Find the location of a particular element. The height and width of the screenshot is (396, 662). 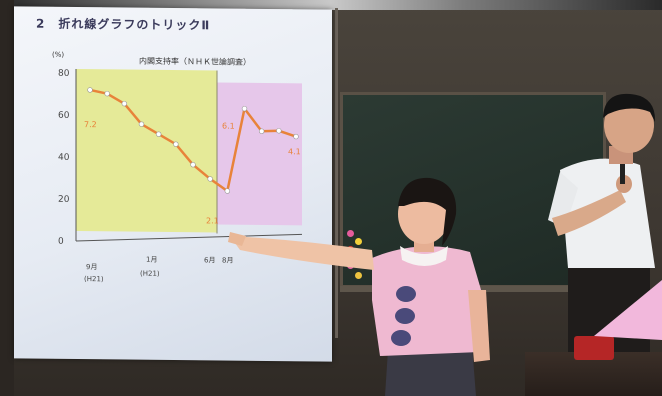

data-label: 2.1 is located at coordinates (212, 220).